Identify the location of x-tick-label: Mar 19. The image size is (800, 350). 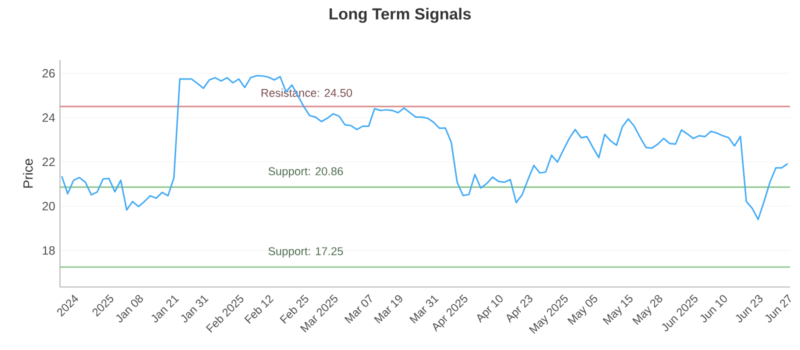
(388, 309).